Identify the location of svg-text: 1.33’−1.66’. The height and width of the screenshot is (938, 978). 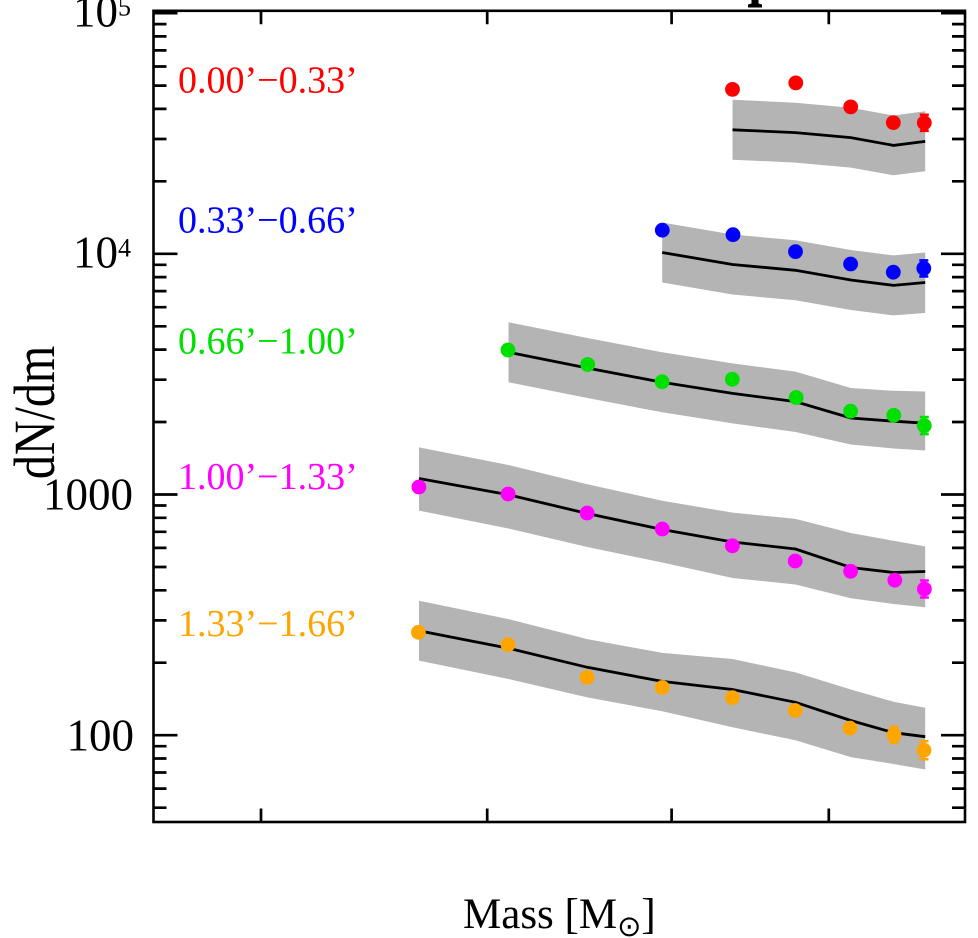
(268, 624).